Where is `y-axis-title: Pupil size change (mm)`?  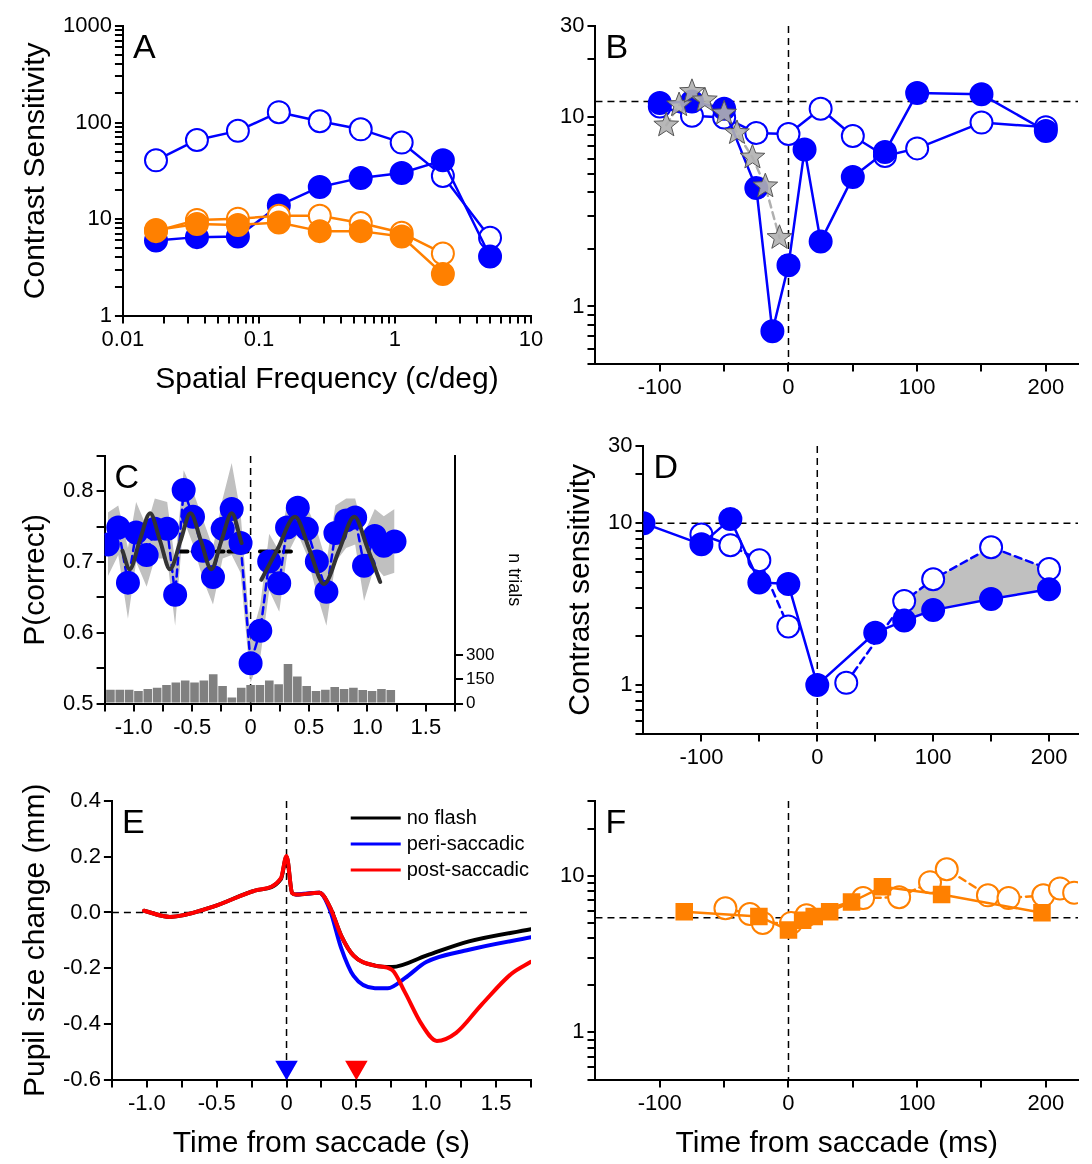 y-axis-title: Pupil size change (mm) is located at coordinates (34, 940).